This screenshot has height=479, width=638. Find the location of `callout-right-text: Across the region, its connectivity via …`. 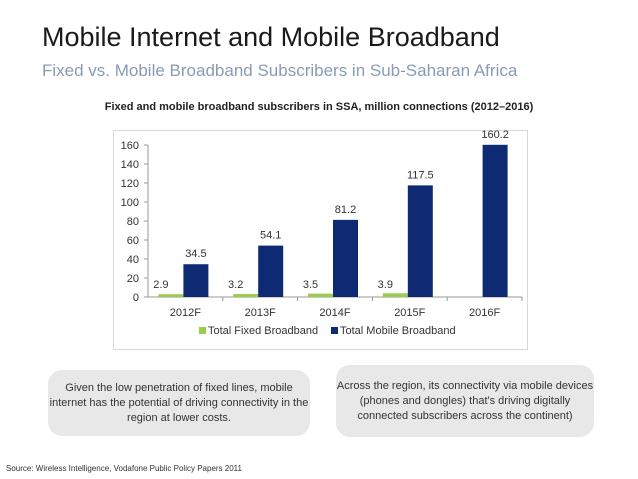

callout-right-text: Across the region, its connectivity via … is located at coordinates (465, 400).